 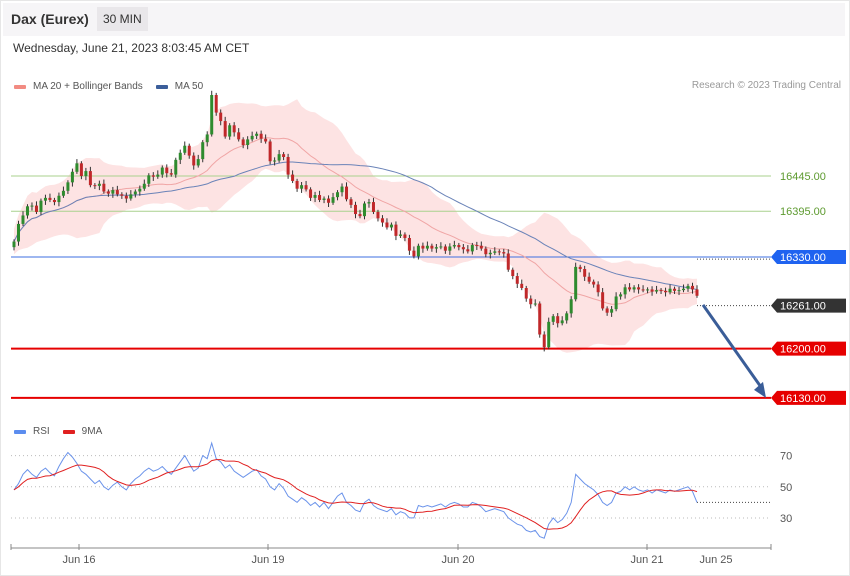 I want to click on instrument-title: Dax (Eurex), so click(x=50, y=19).